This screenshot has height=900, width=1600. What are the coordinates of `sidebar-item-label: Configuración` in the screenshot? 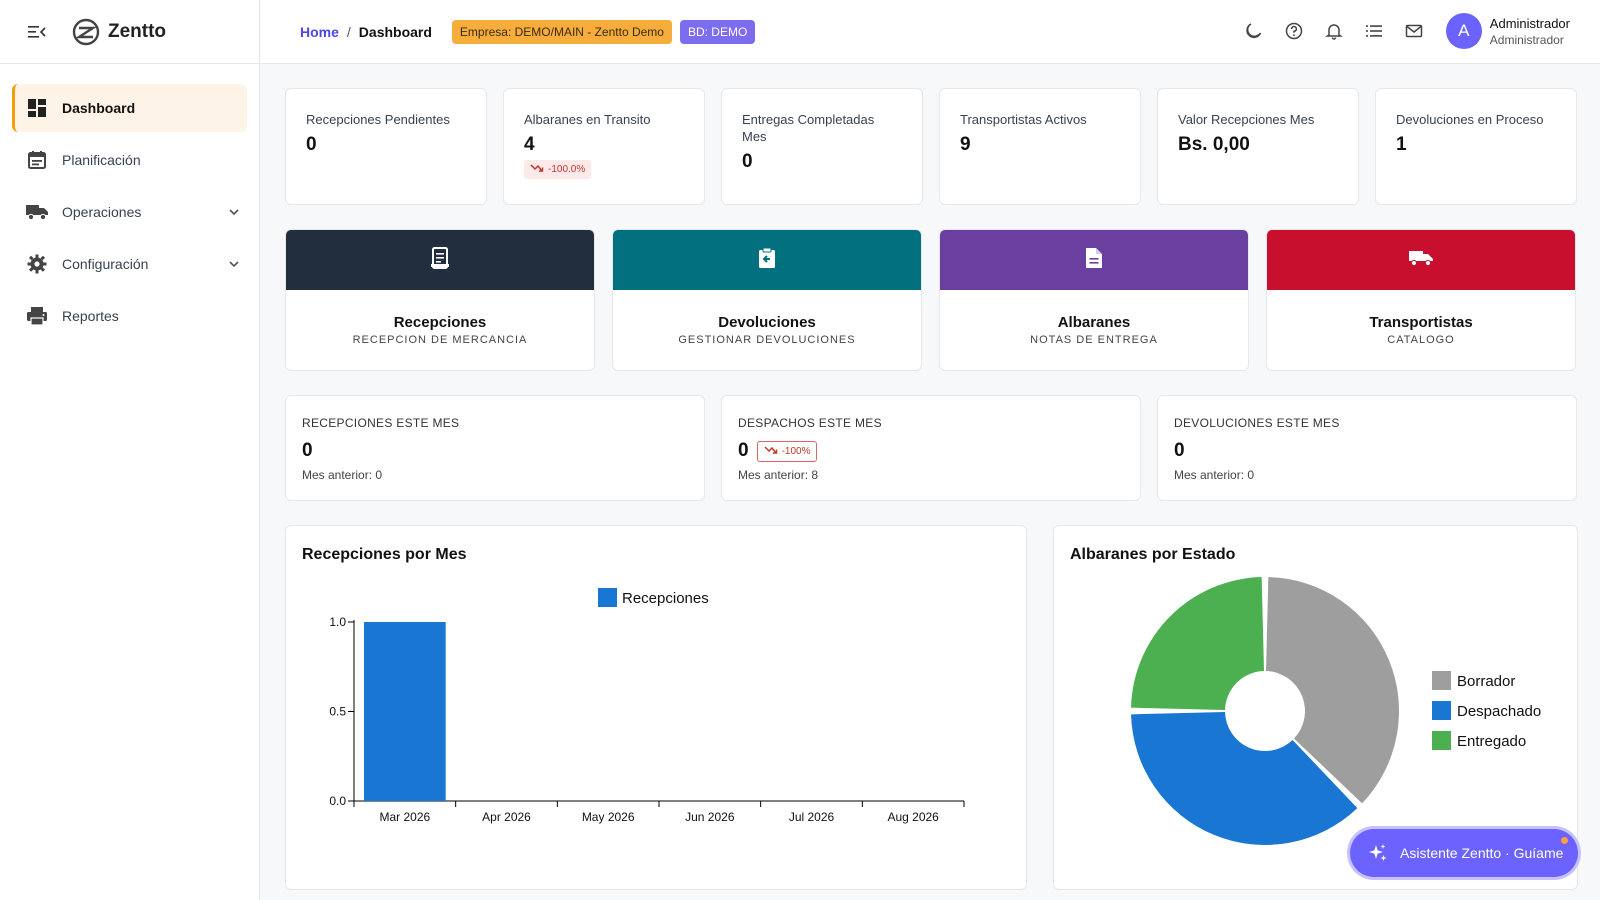 It's located at (105, 264).